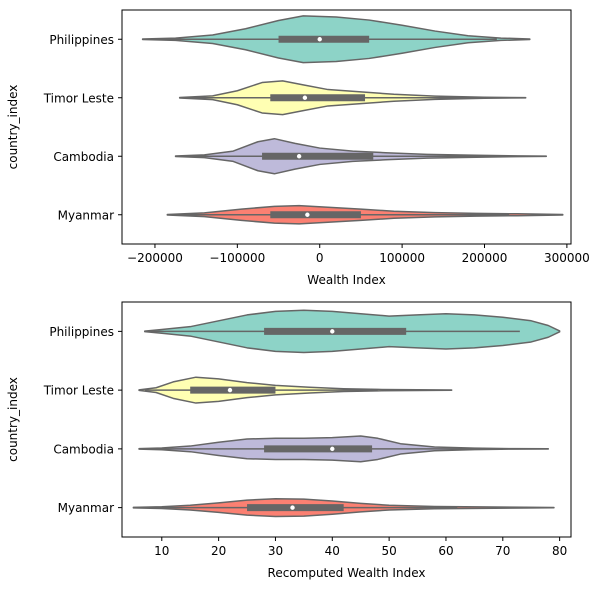 The width and height of the screenshot is (590, 590). What do you see at coordinates (218, 551) in the screenshot?
I see `x-tick-label: 20` at bounding box center [218, 551].